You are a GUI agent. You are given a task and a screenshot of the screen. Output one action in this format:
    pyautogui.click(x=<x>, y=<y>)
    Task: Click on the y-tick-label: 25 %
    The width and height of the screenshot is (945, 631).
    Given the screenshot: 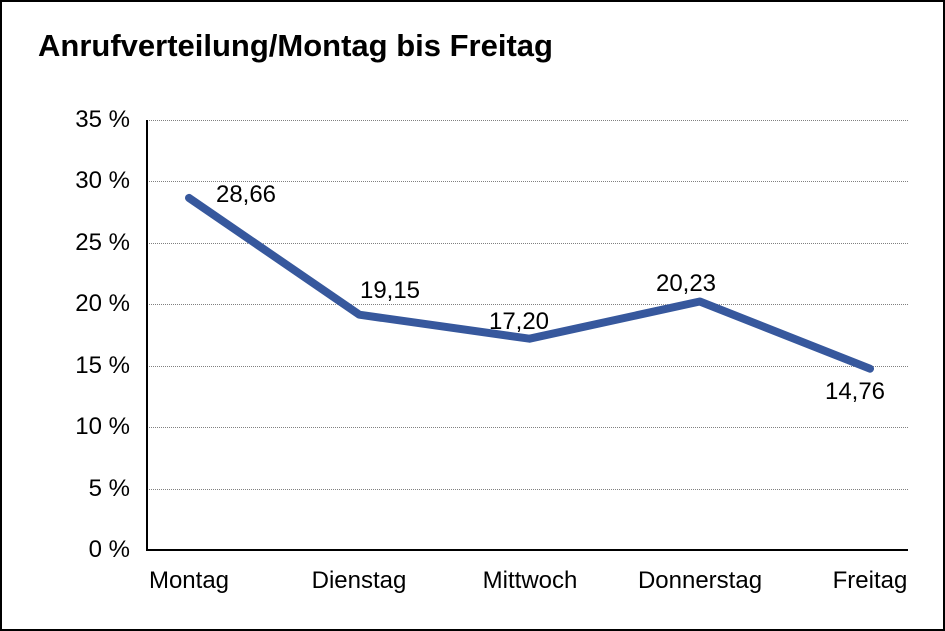 What is the action you would take?
    pyautogui.click(x=102, y=242)
    